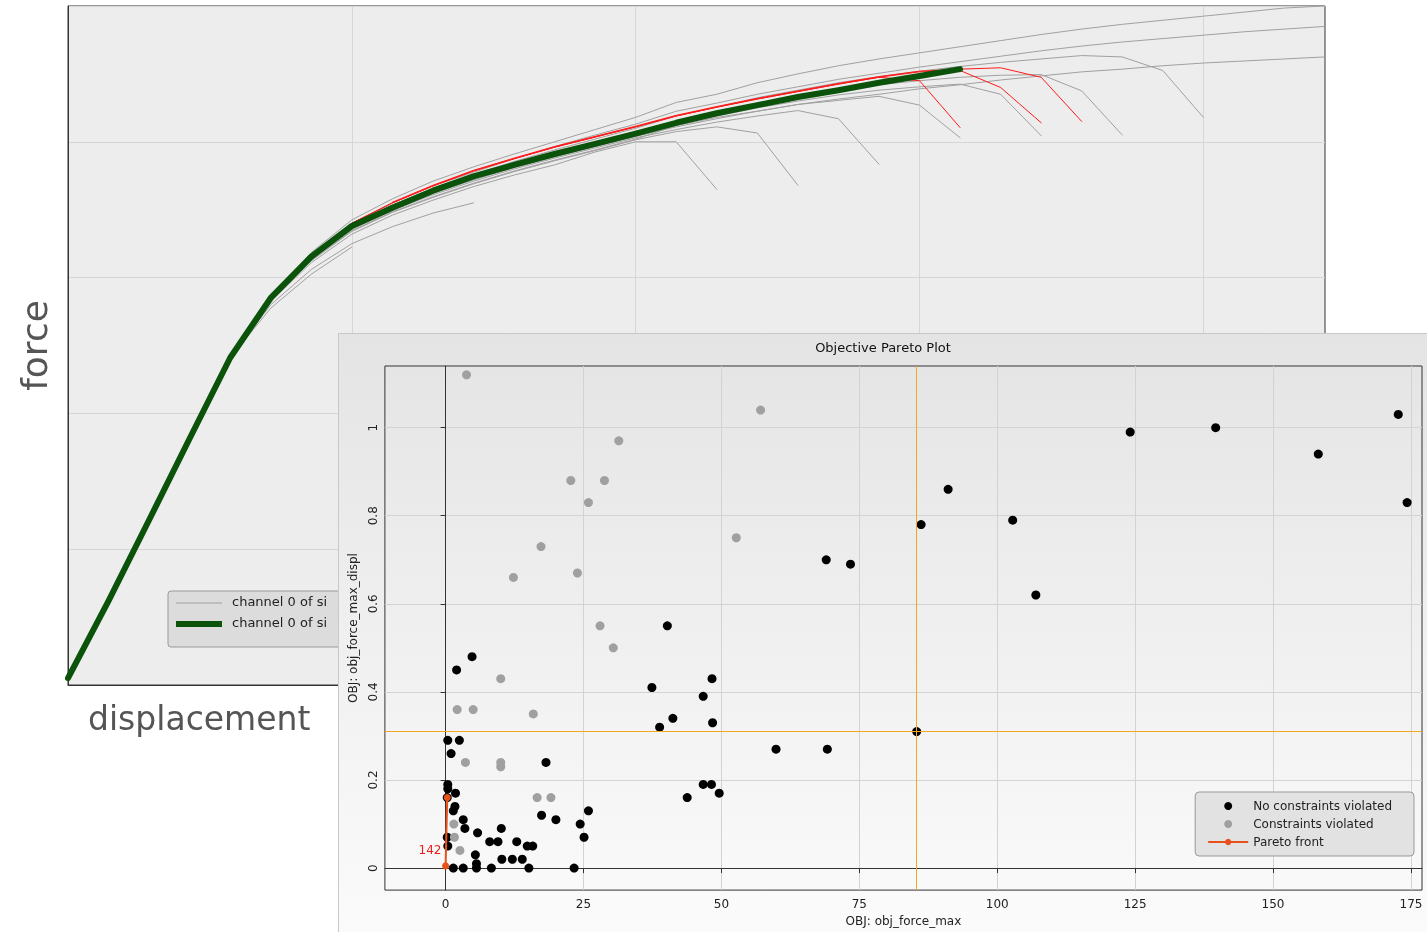  Describe the element at coordinates (997, 904) in the screenshot. I see `x-tick-label: 100` at that location.